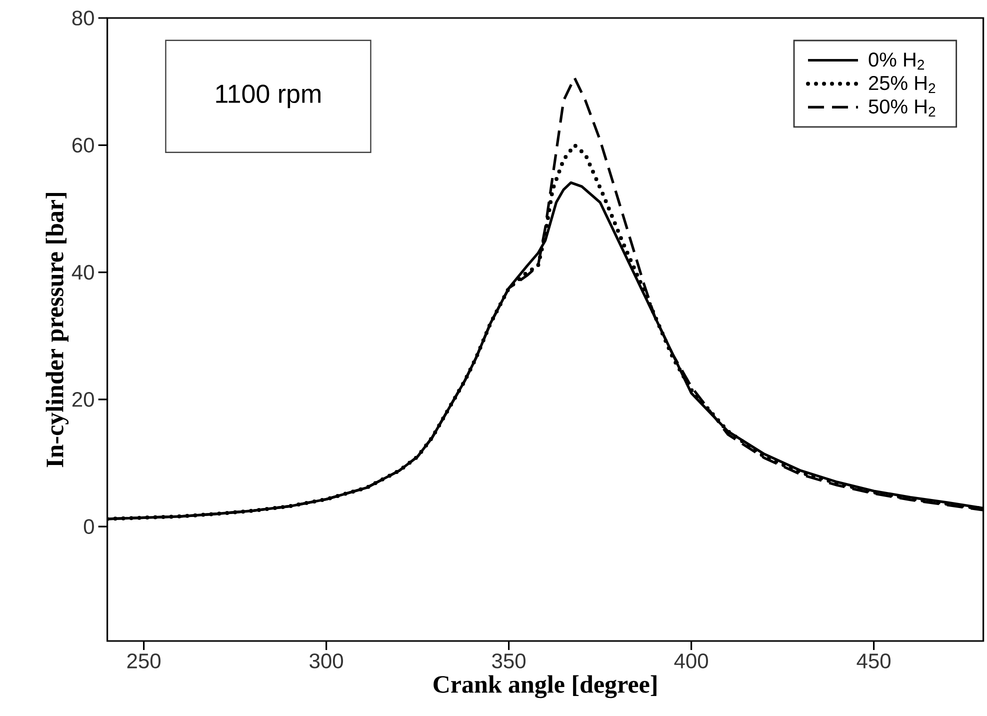 The width and height of the screenshot is (987, 716). What do you see at coordinates (896, 61) in the screenshot?
I see `legend-label: 0% H$_{2}$` at bounding box center [896, 61].